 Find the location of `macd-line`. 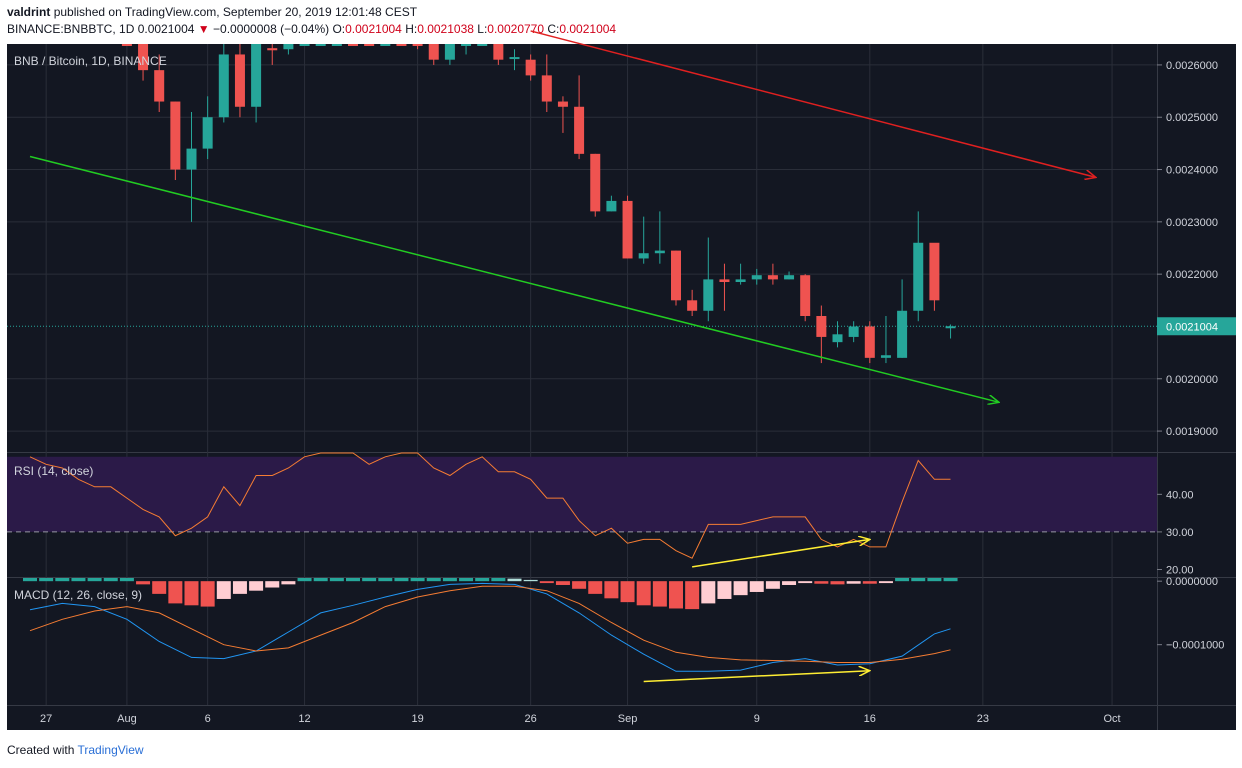

macd-line is located at coordinates (490, 627).